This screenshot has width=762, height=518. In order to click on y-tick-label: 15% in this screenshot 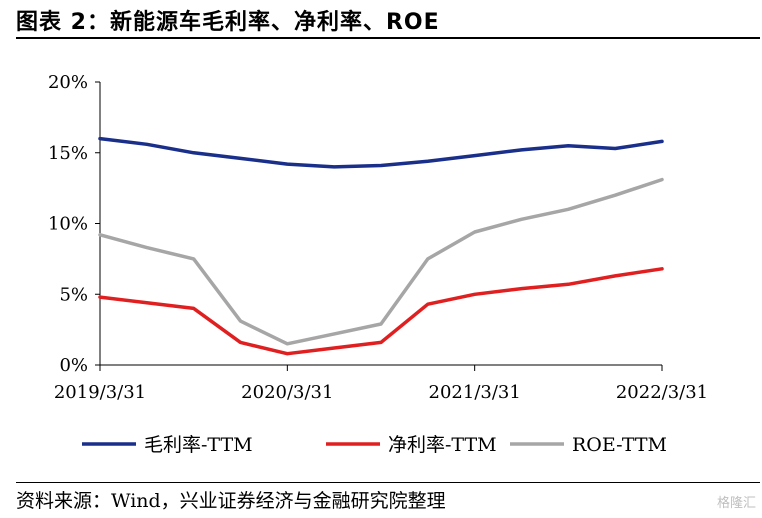, I will do `click(68, 153)`.